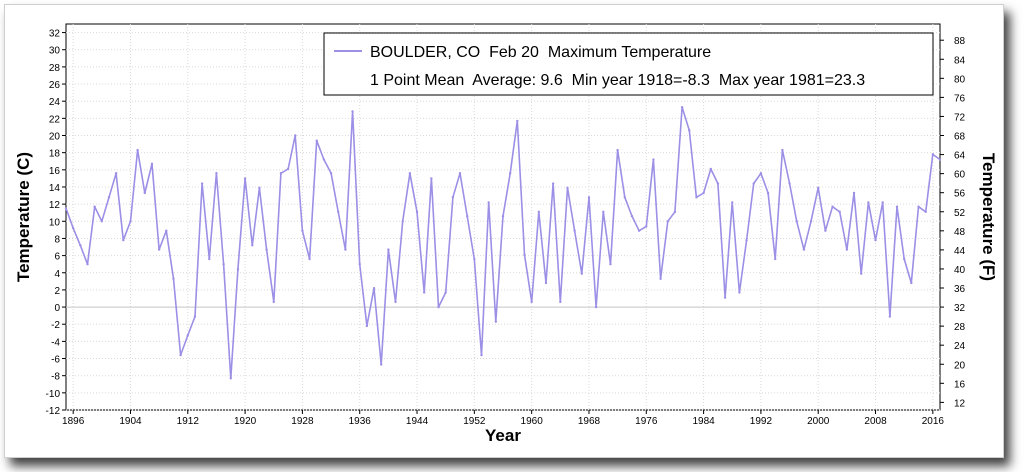  What do you see at coordinates (57, 239) in the screenshot?
I see `y-tick-label: 8` at bounding box center [57, 239].